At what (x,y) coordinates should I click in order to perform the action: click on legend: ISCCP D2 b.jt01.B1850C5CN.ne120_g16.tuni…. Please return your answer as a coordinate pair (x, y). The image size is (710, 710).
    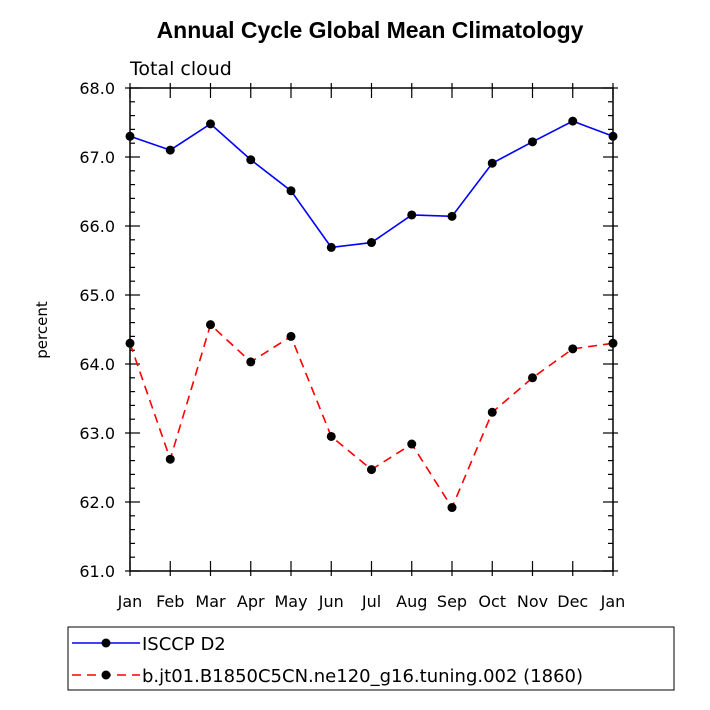
    Looking at the image, I should click on (371, 658).